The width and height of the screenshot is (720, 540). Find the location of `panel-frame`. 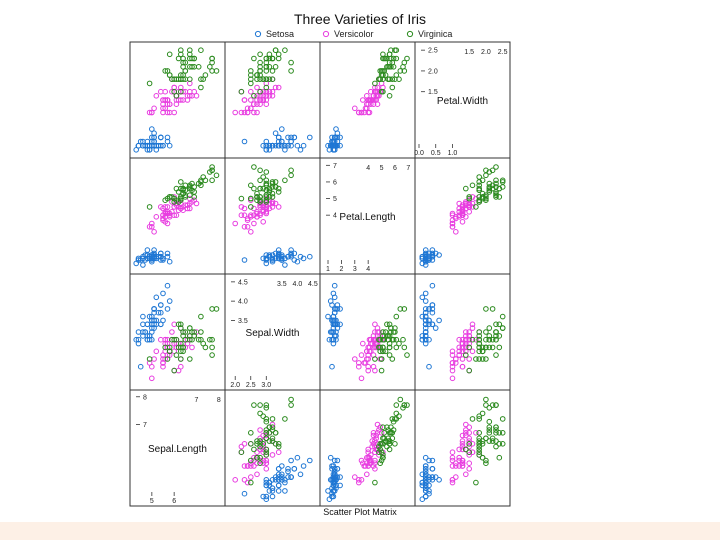

panel-frame is located at coordinates (462, 332).